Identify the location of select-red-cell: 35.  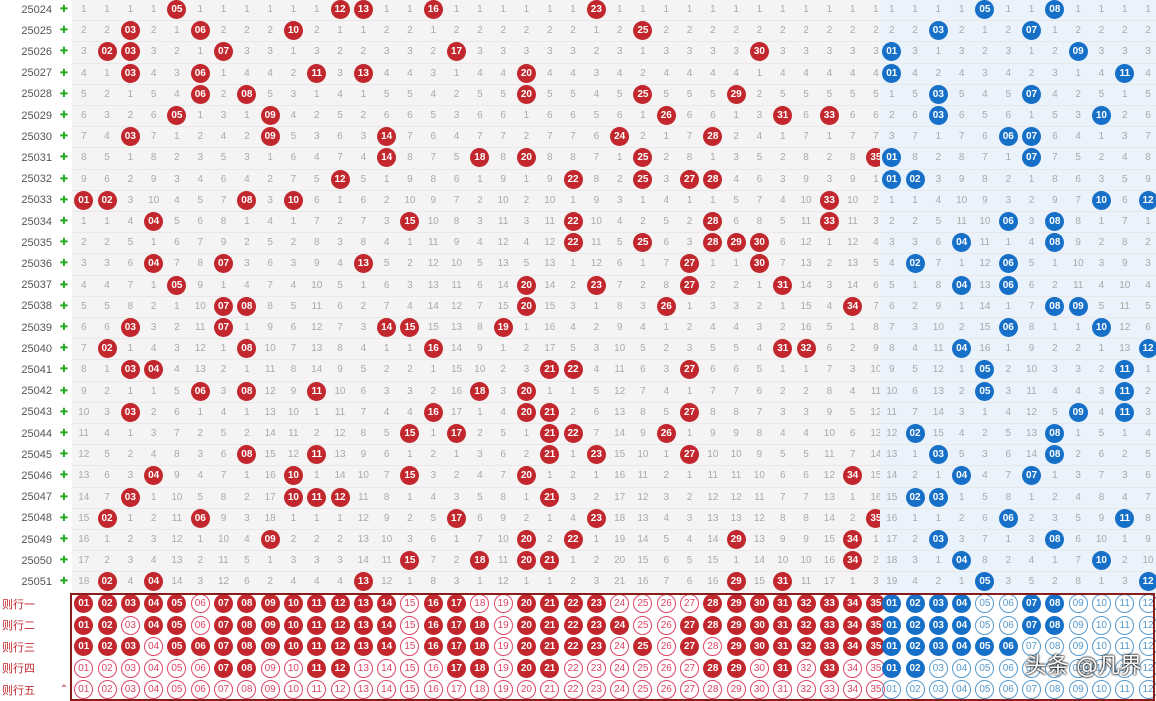
(876, 603).